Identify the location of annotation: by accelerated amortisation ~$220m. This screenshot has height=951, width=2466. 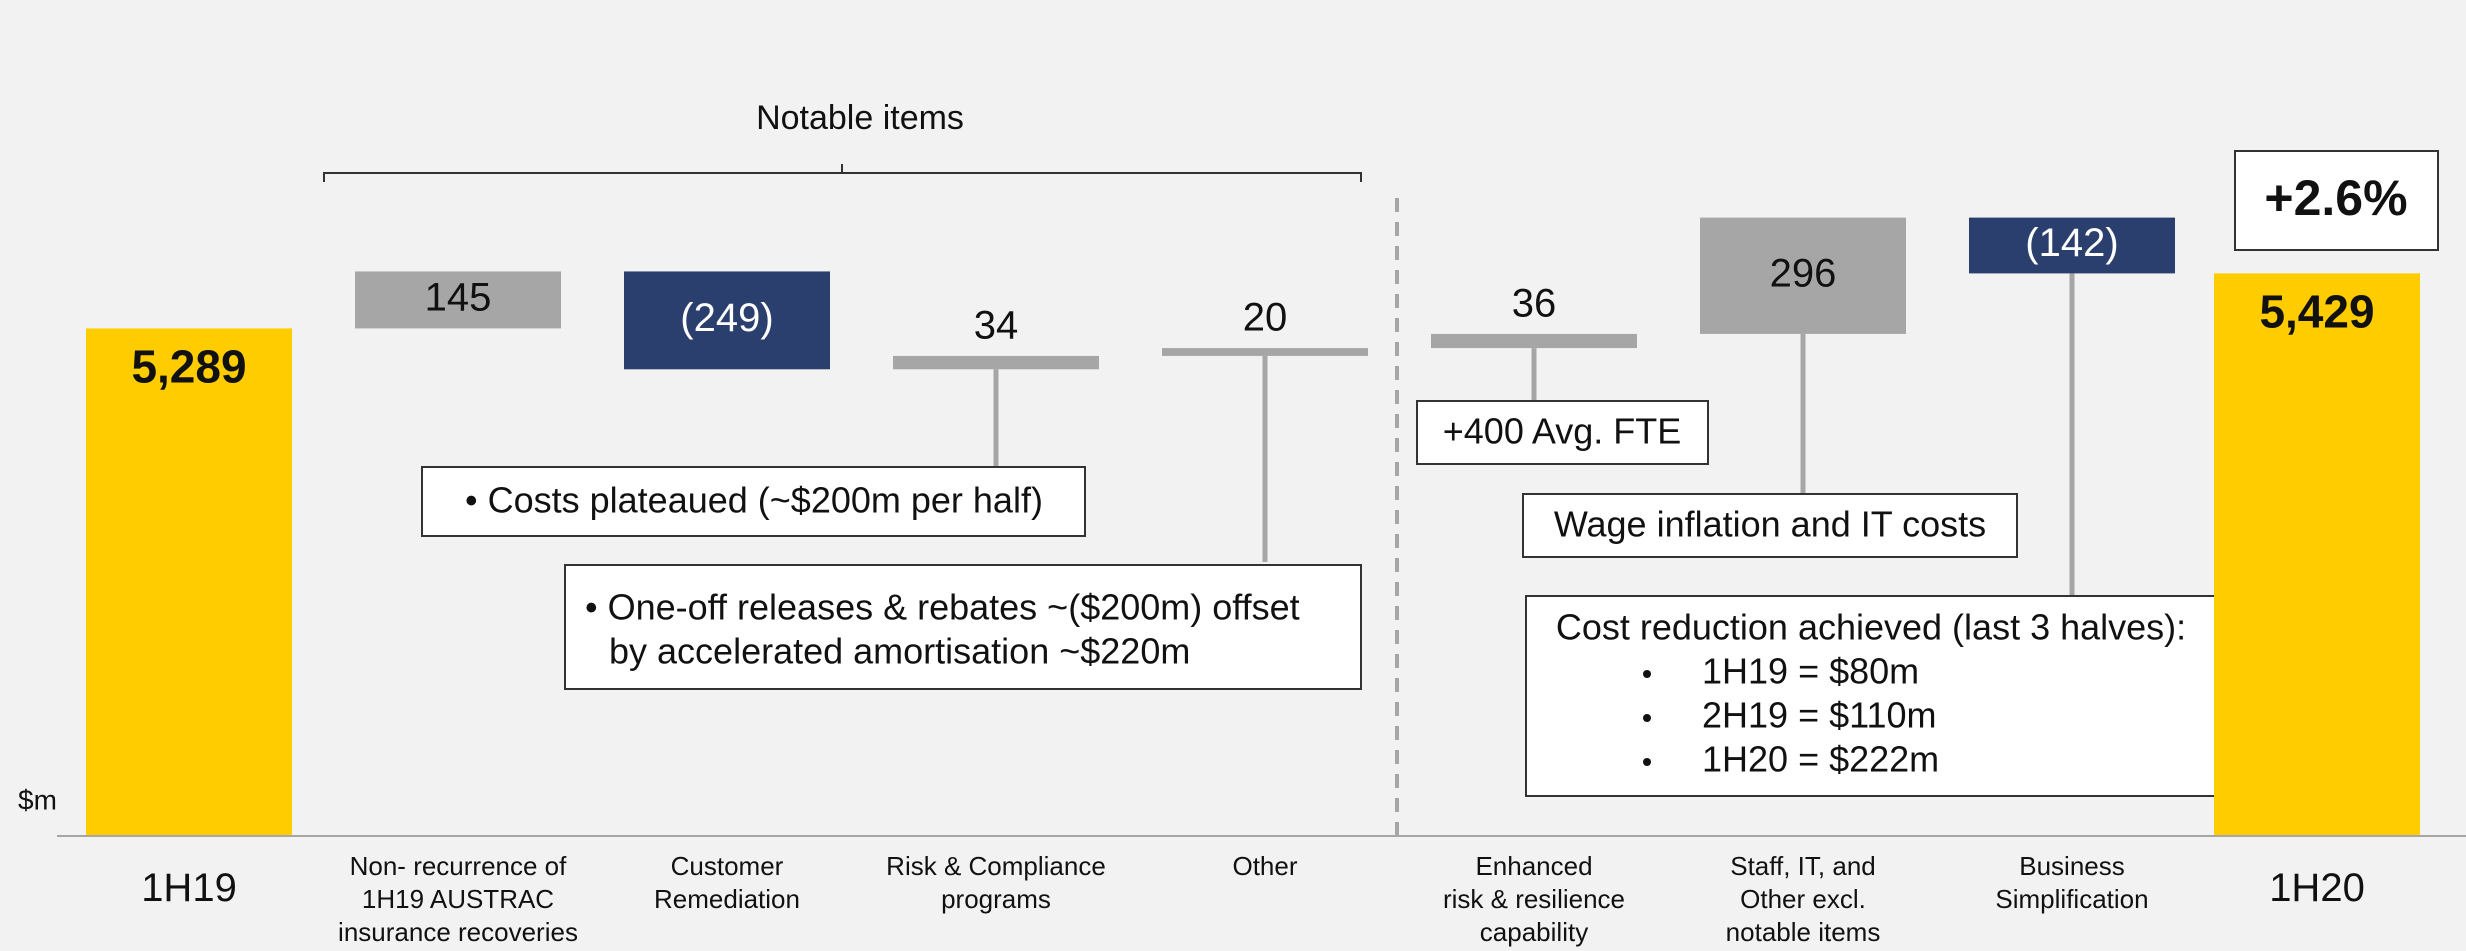
(899, 651).